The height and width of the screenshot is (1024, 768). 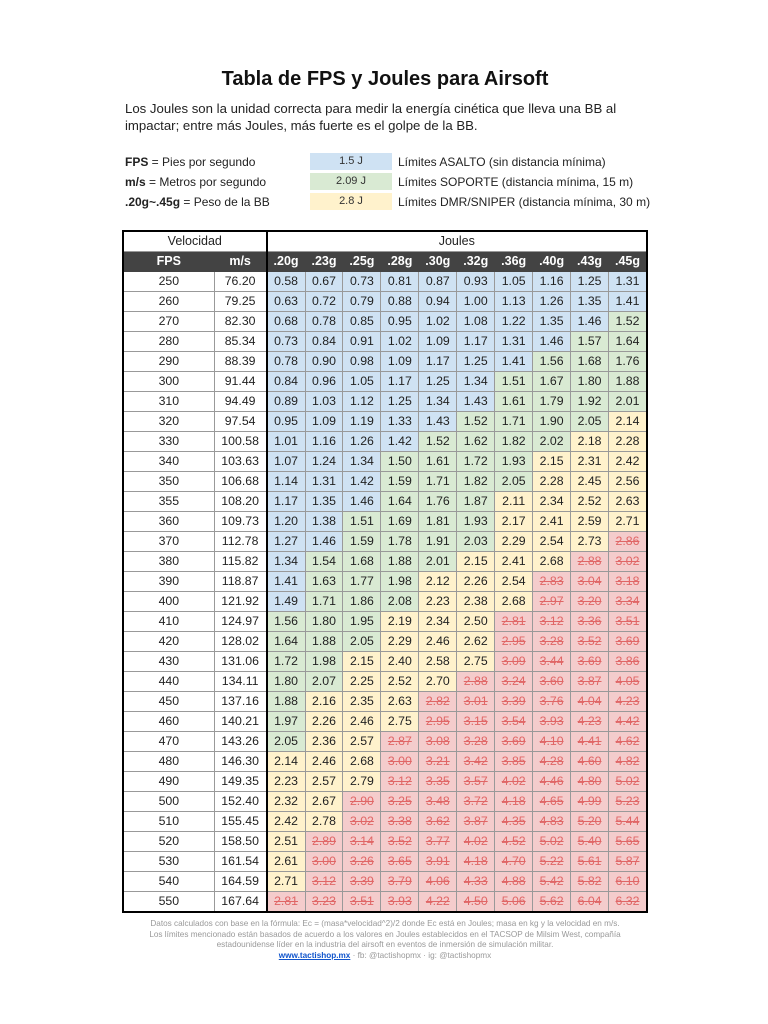 I want to click on joules-cell: 1.91, so click(x=438, y=541).